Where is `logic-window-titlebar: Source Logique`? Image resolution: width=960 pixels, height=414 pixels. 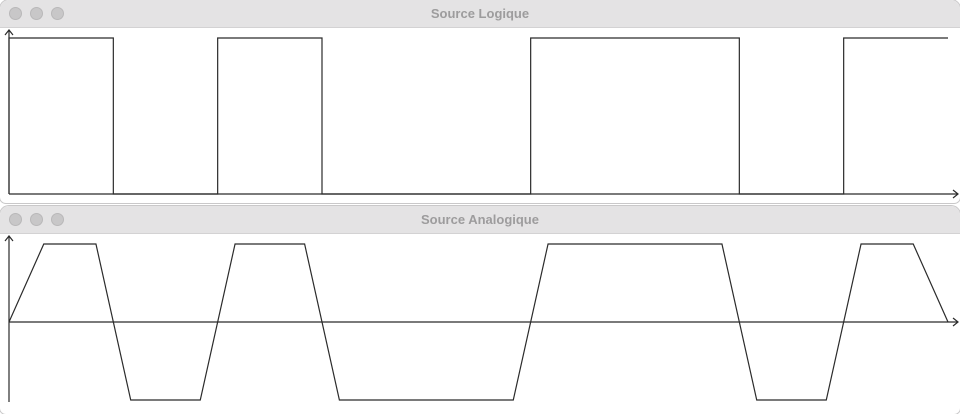
logic-window-titlebar: Source Logique is located at coordinates (480, 14).